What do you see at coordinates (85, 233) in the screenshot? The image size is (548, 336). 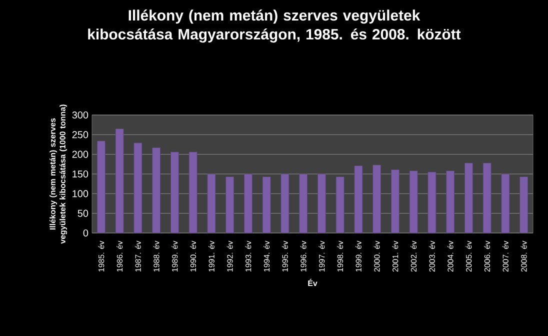 I see `y-tick-label: 0` at bounding box center [85, 233].